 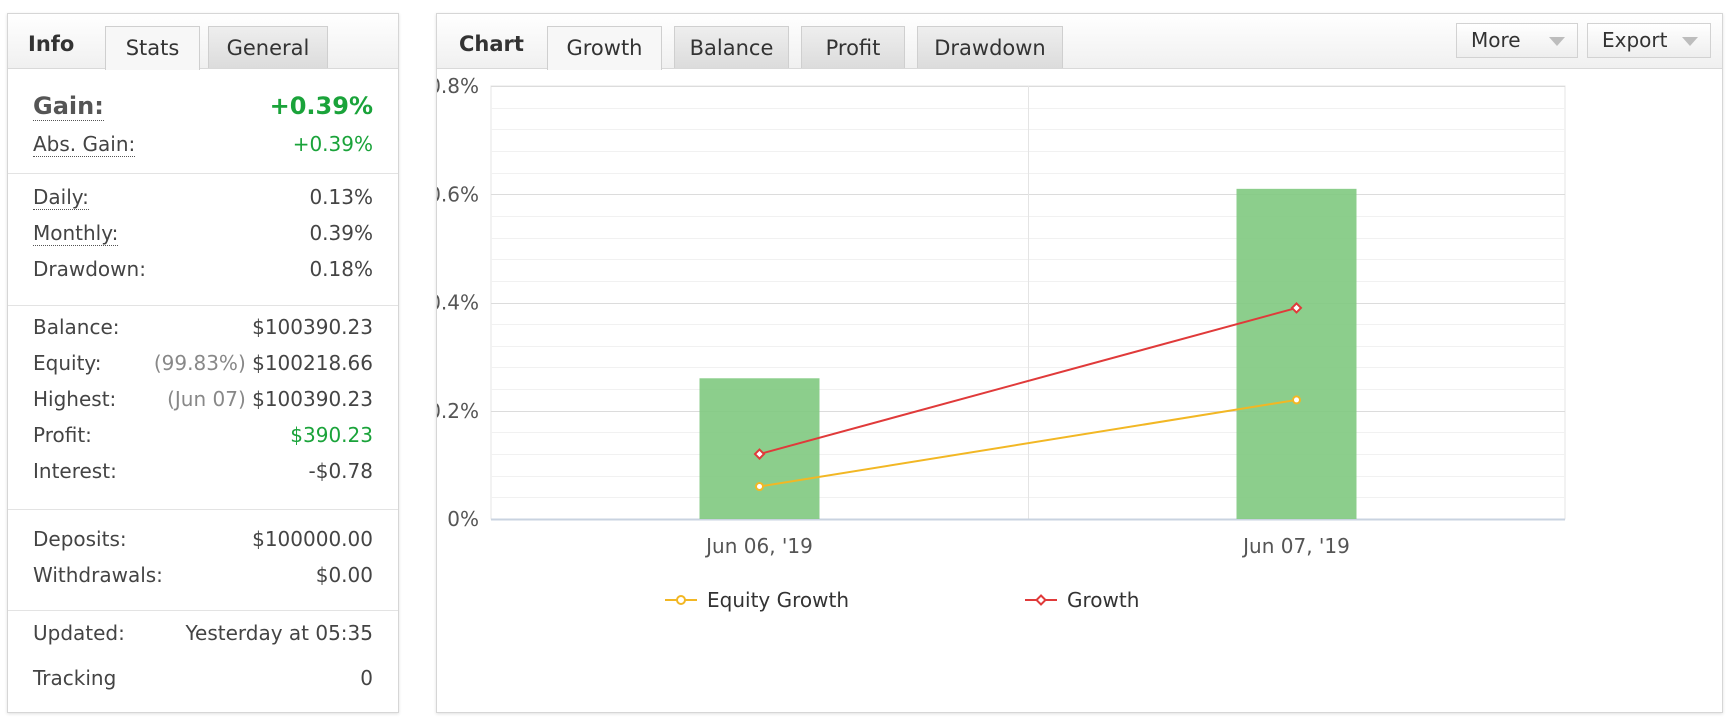 What do you see at coordinates (203, 42) in the screenshot?
I see `info-tabbar: Info Stats General` at bounding box center [203, 42].